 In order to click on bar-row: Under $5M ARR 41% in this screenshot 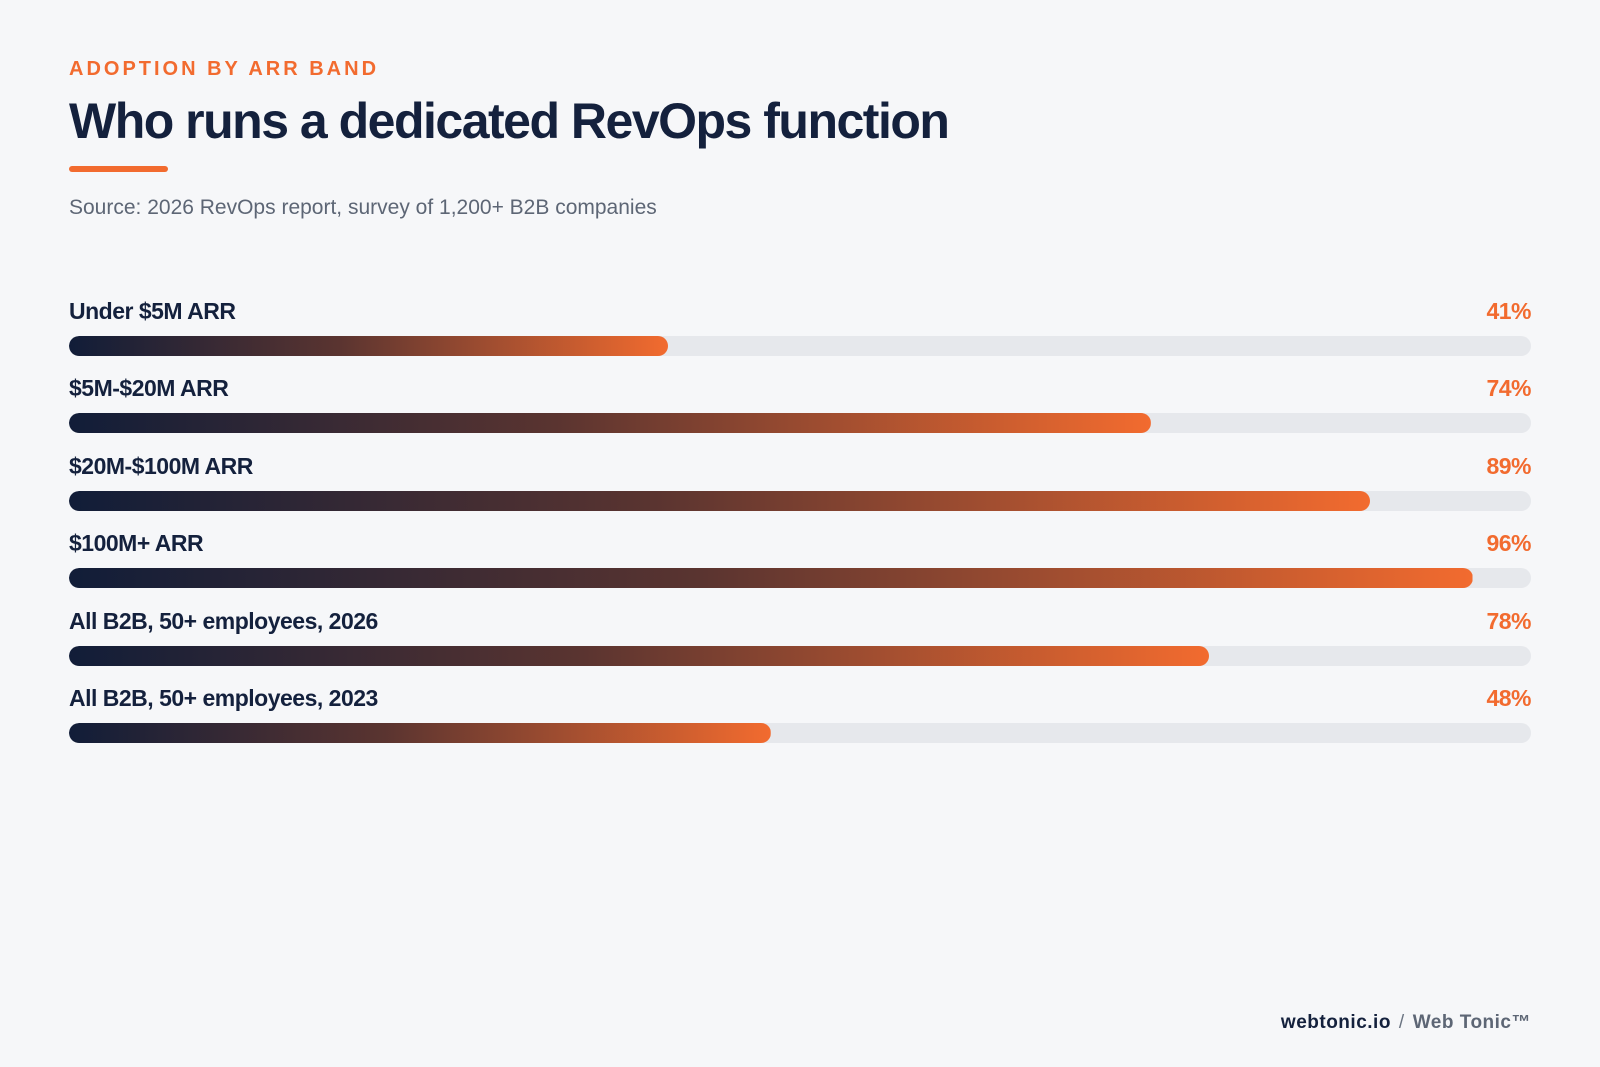, I will do `click(800, 334)`.